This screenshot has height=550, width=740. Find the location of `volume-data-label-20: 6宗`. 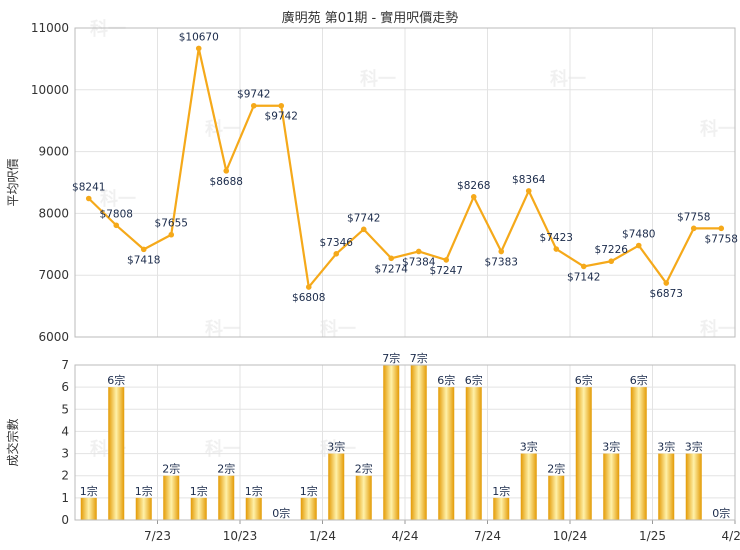

volume-data-label-20: 6宗 is located at coordinates (639, 380).